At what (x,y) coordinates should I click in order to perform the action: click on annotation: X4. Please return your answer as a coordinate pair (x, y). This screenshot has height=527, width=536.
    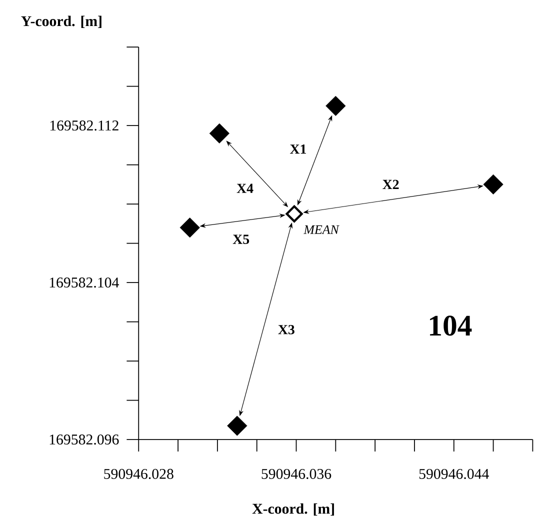
    Looking at the image, I should click on (245, 188).